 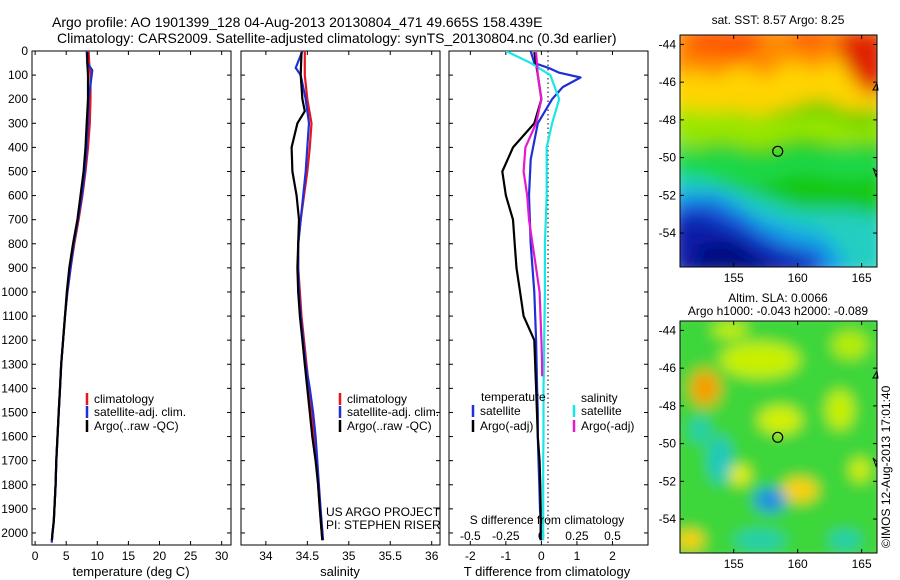 I want to click on pi-label: PI: STEPHEN RISER, so click(x=383, y=525).